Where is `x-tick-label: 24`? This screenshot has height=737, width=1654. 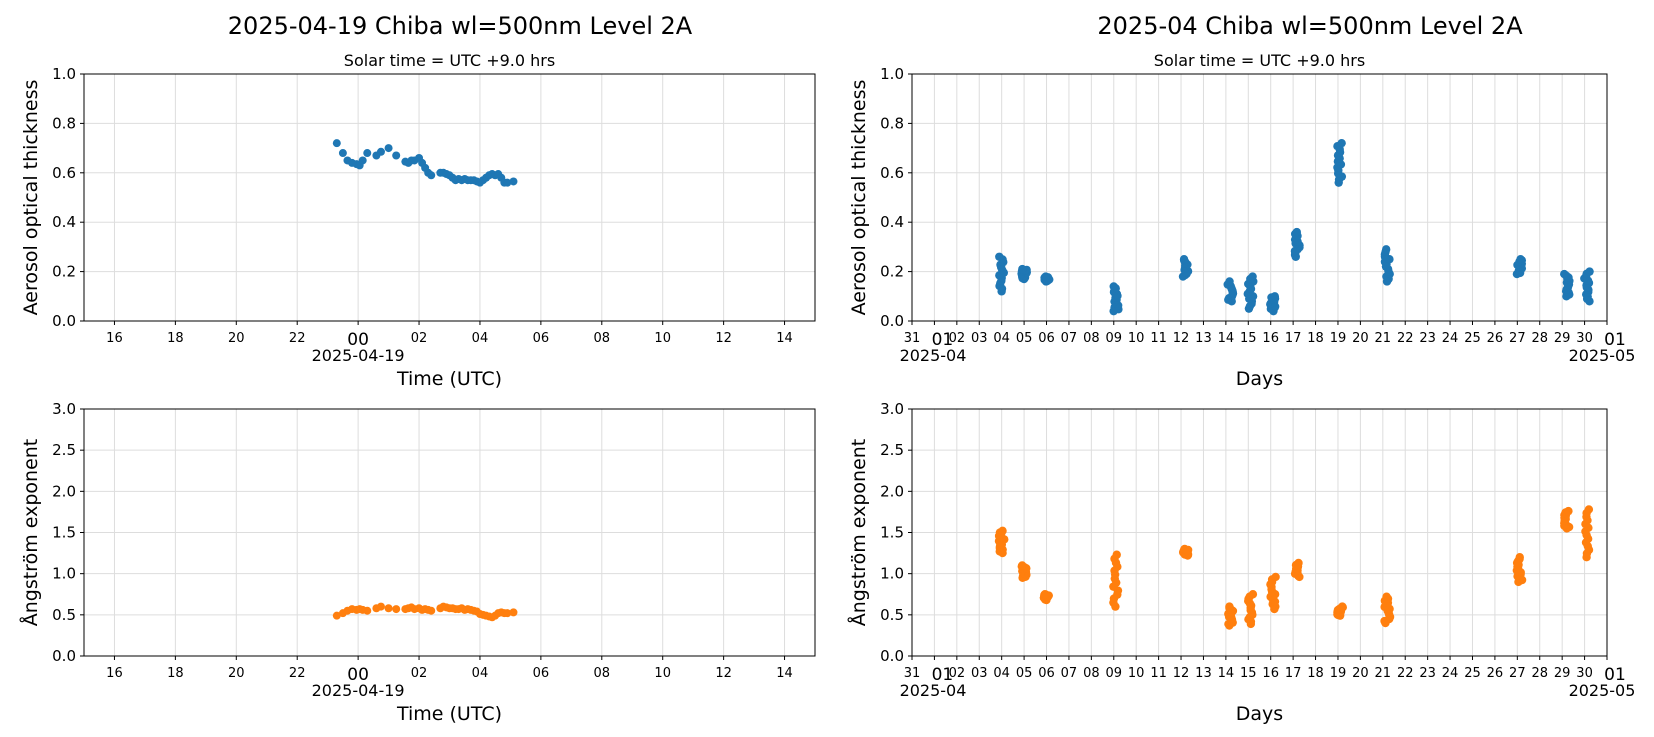 x-tick-label: 24 is located at coordinates (1450, 338).